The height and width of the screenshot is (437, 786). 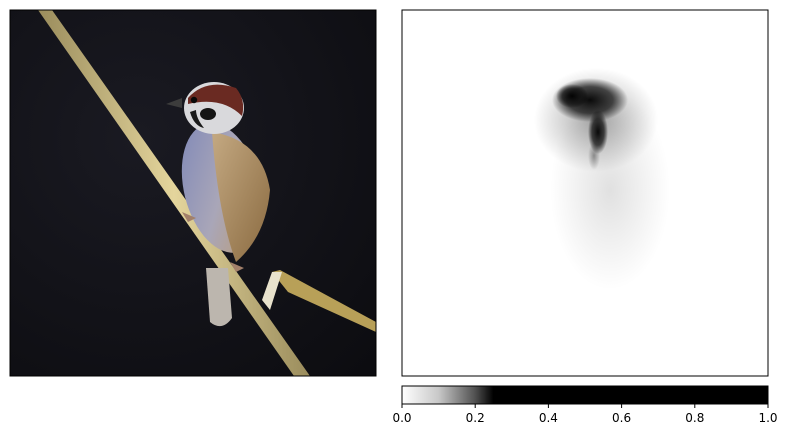 I want to click on colorbar-tick-label: 0.8, so click(x=694, y=418).